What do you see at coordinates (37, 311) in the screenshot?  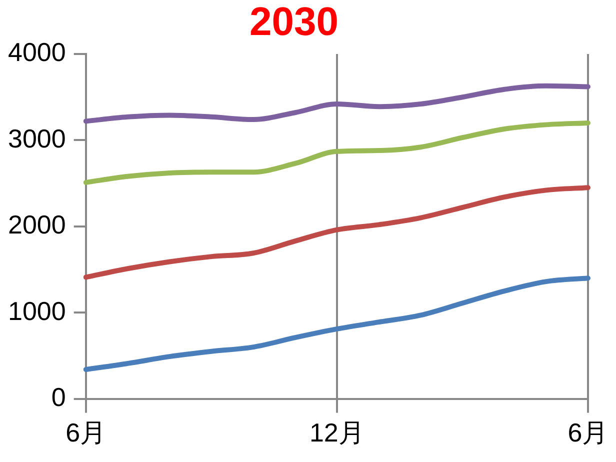 I see `y-tick-label: 1000` at bounding box center [37, 311].